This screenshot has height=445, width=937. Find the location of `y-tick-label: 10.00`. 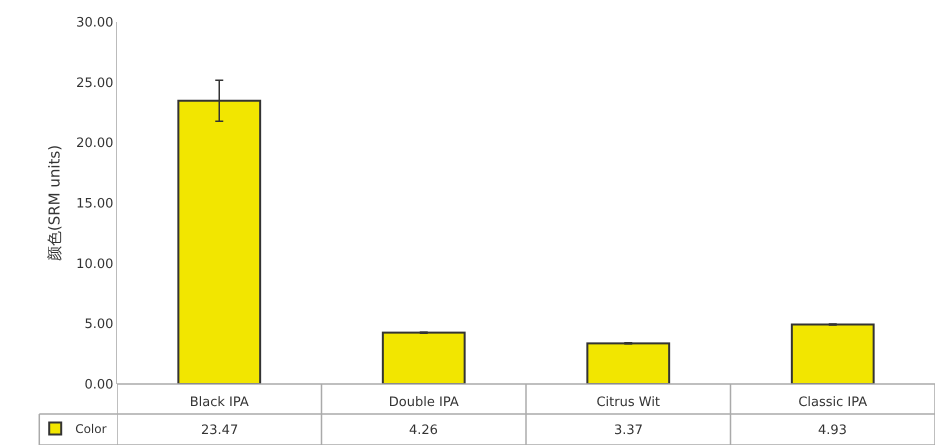

y-tick-label: 10.00 is located at coordinates (95, 264).